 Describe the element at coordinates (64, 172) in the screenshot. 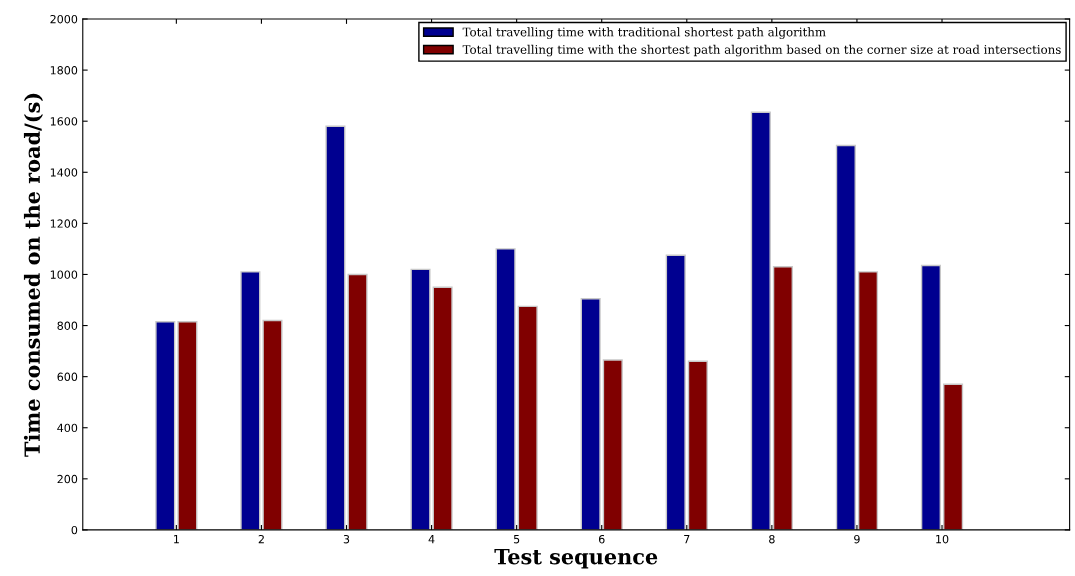

I see `y-tick-label: 1400` at that location.